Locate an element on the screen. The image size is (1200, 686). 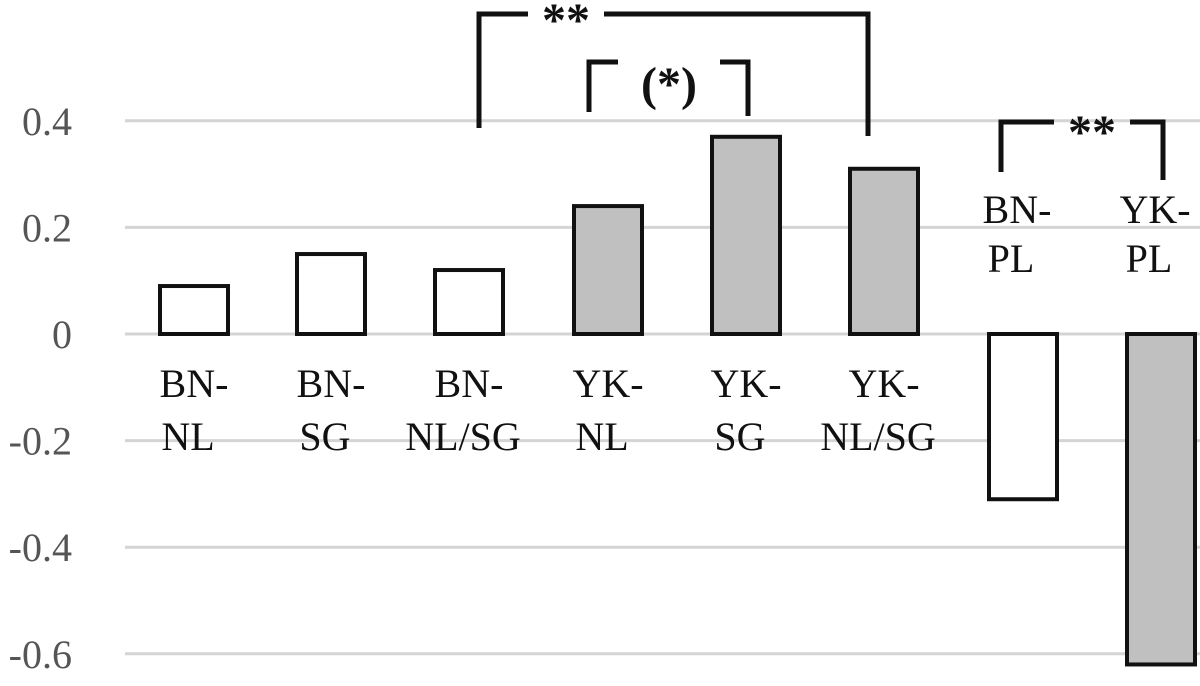
y-tick-label: 0 is located at coordinates (62, 334).